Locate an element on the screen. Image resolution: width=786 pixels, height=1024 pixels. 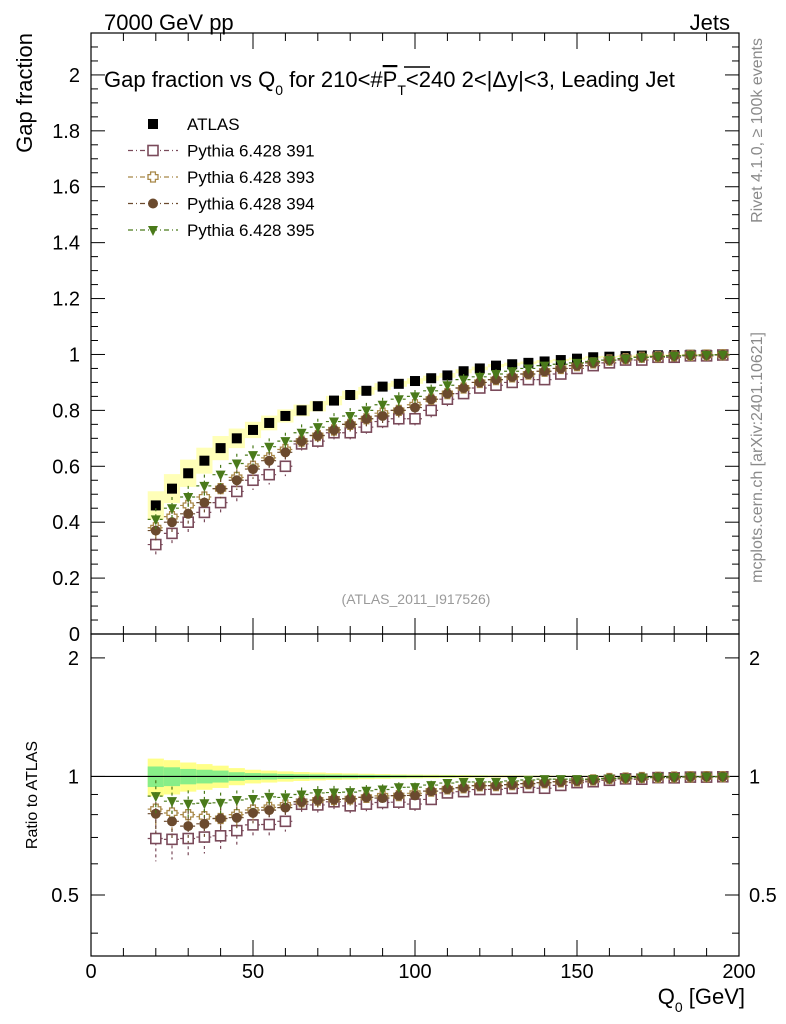
y-tick-label: 0.8 is located at coordinates (66, 411).